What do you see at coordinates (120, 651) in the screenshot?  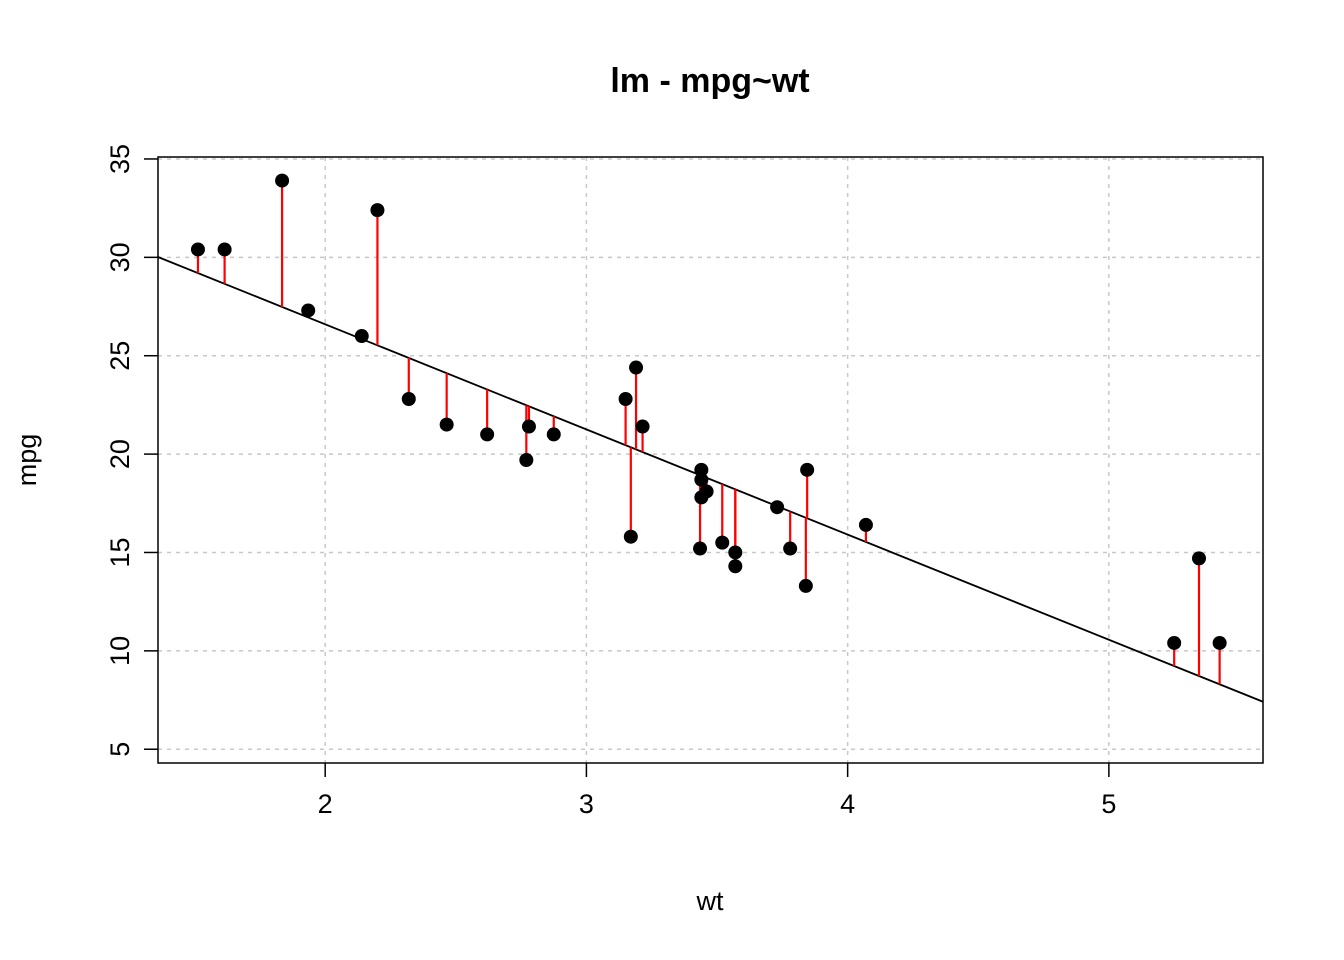 I see `y-tick-label-1: 10` at bounding box center [120, 651].